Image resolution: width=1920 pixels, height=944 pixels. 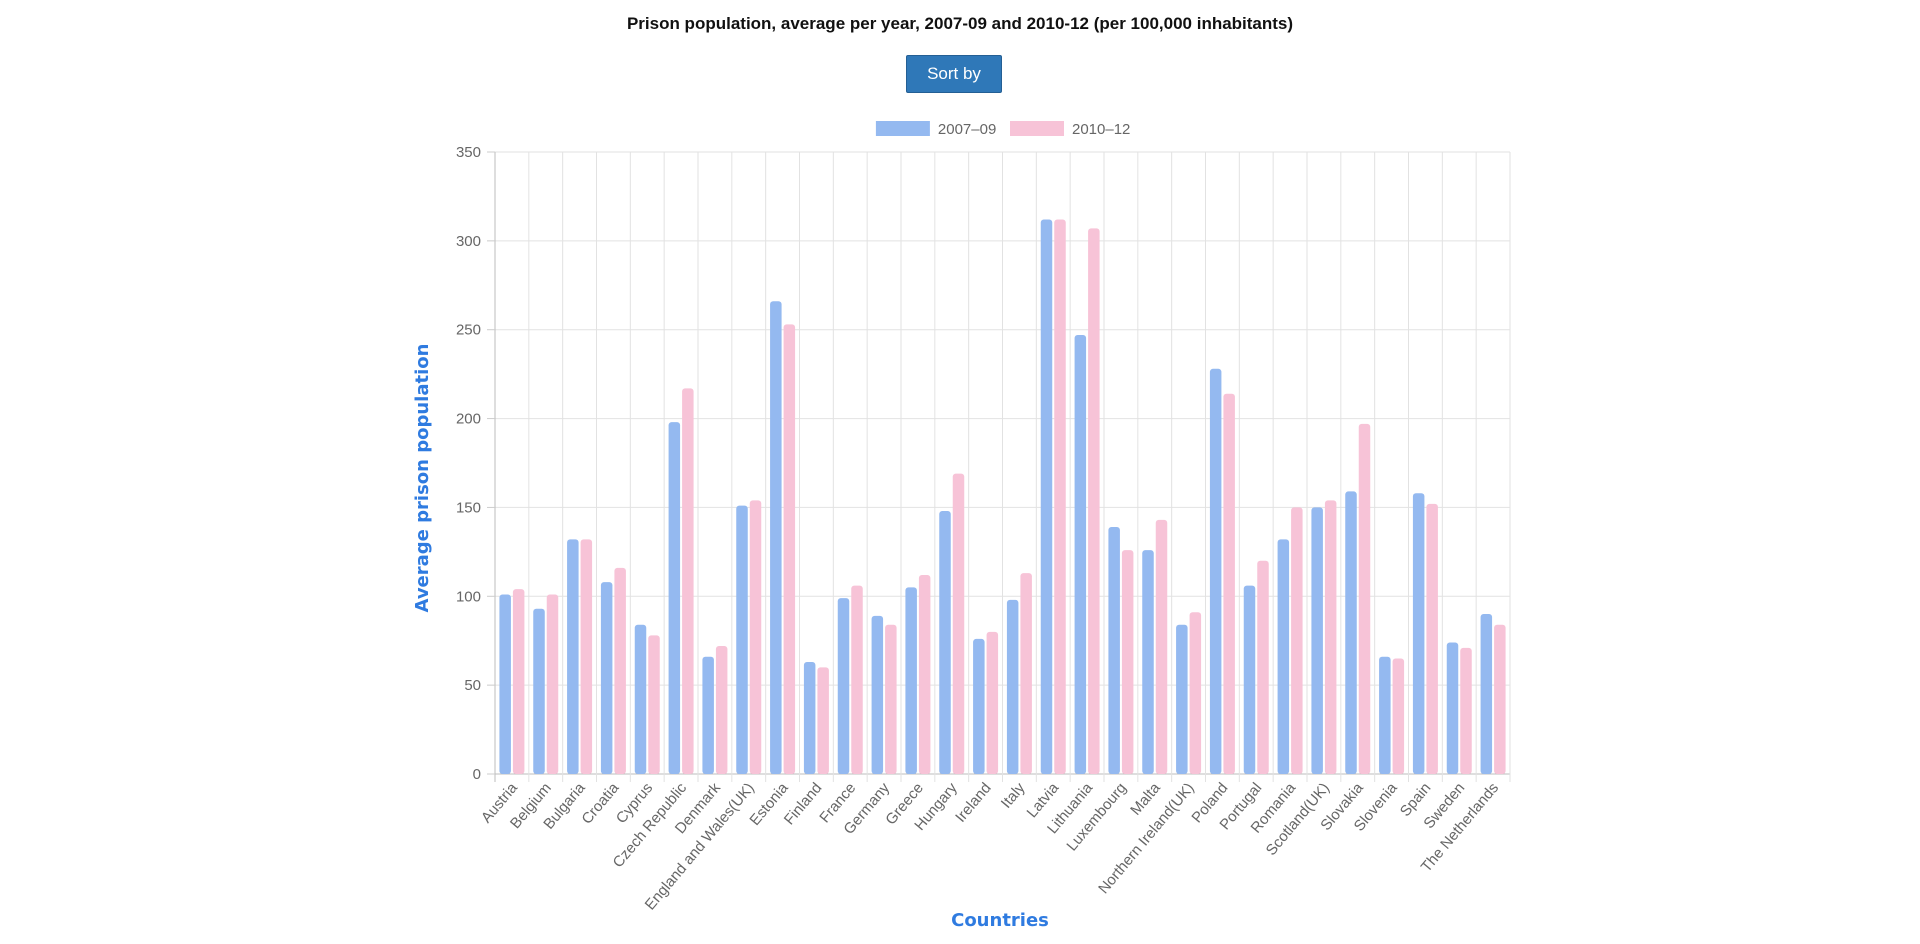 What do you see at coordinates (468, 330) in the screenshot?
I see `y-tick-label: 250` at bounding box center [468, 330].